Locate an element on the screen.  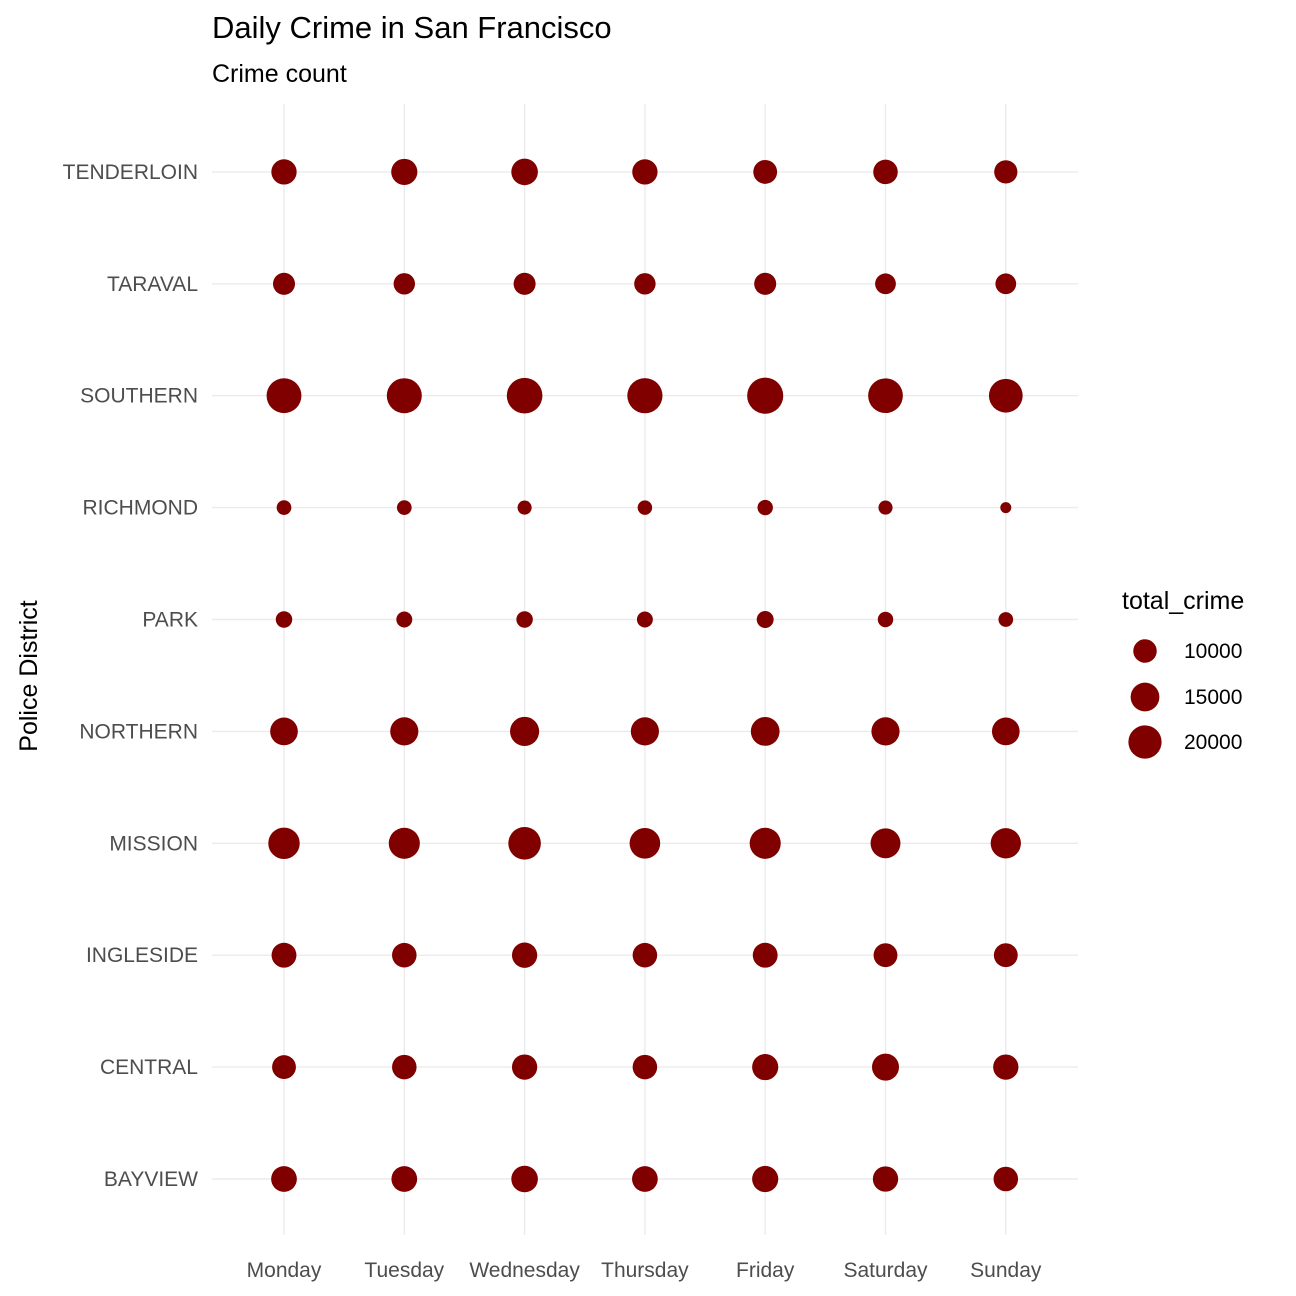
chart-title: Daily Crime in San Francisco is located at coordinates (412, 27).